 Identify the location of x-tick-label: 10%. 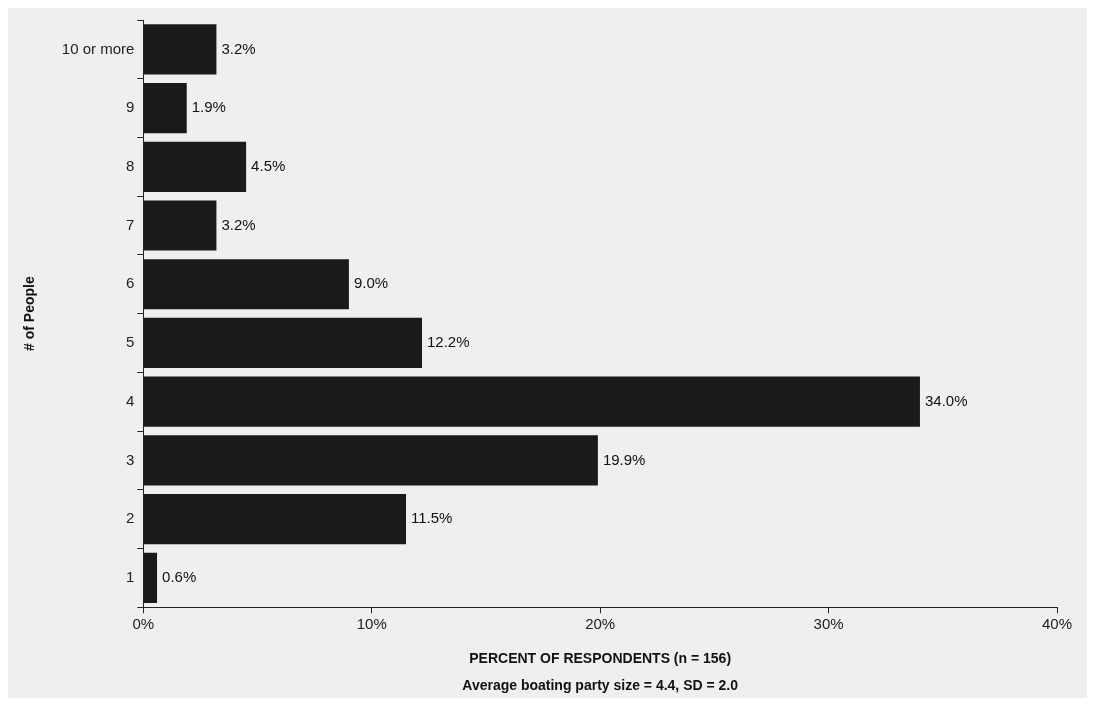
(371, 624).